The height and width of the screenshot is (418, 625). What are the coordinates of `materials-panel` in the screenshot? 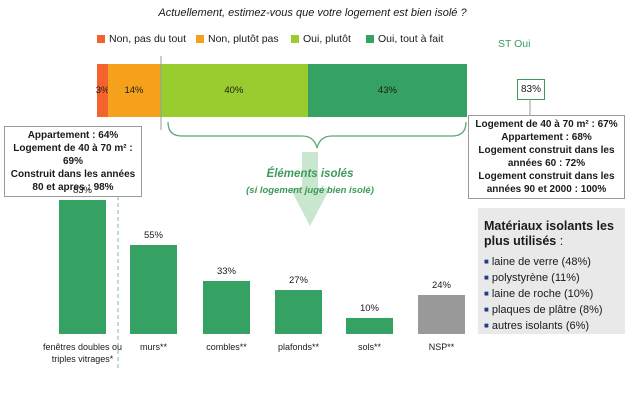 It's located at (551, 271).